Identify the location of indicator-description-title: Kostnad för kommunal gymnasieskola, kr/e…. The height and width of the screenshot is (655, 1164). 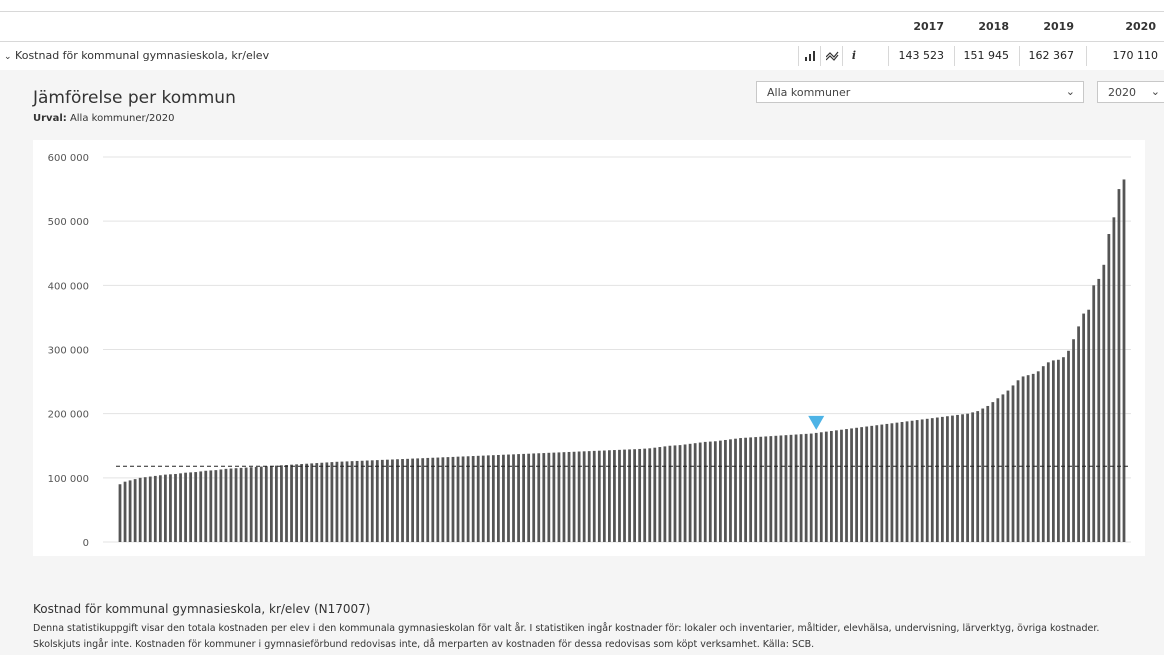
(202, 609).